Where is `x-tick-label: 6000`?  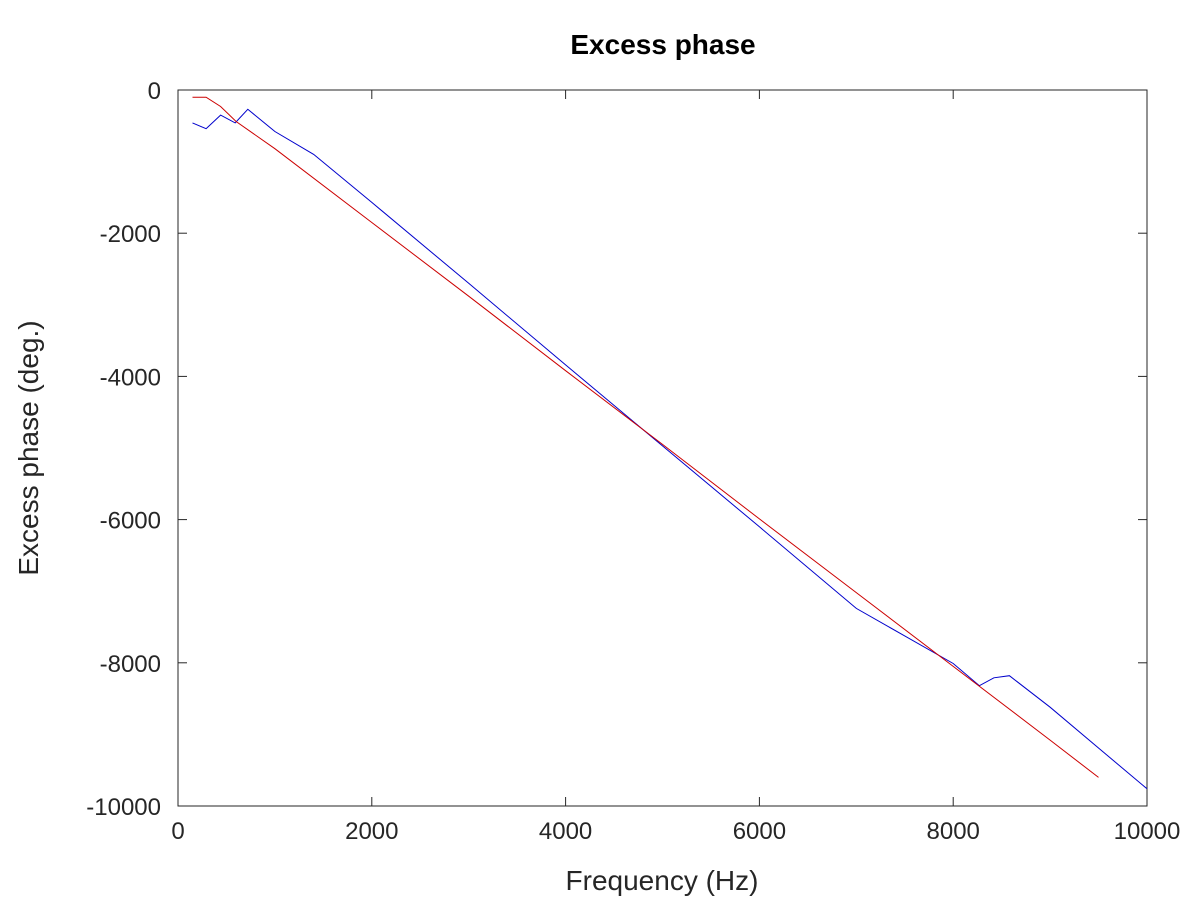 x-tick-label: 6000 is located at coordinates (759, 831).